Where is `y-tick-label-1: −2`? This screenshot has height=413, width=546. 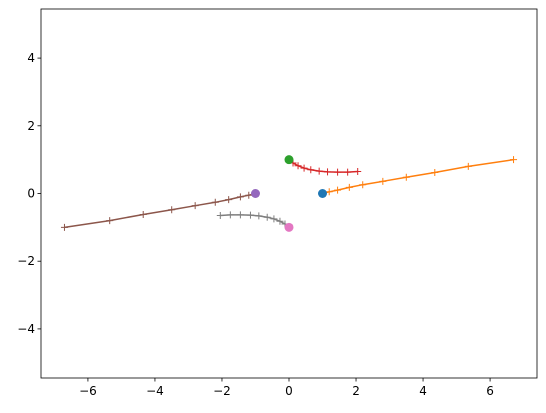 y-tick-label-1: −2 is located at coordinates (26, 261).